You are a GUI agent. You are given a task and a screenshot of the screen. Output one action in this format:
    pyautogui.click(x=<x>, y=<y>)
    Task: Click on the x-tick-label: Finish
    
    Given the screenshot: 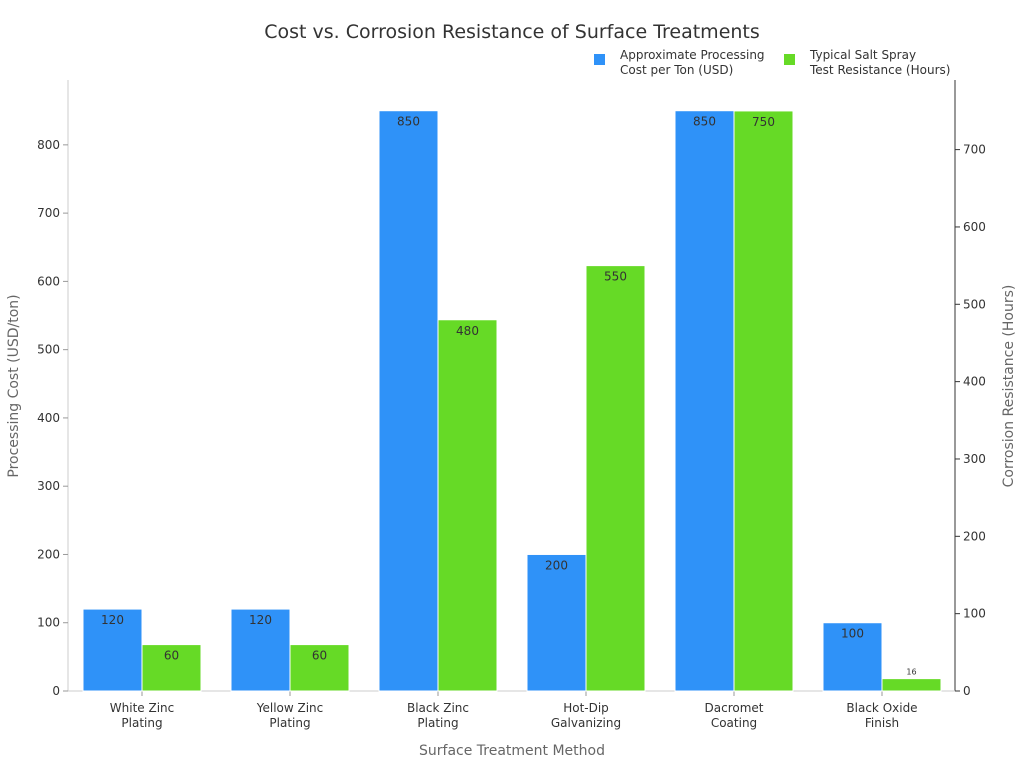 What is the action you would take?
    pyautogui.click(x=882, y=723)
    